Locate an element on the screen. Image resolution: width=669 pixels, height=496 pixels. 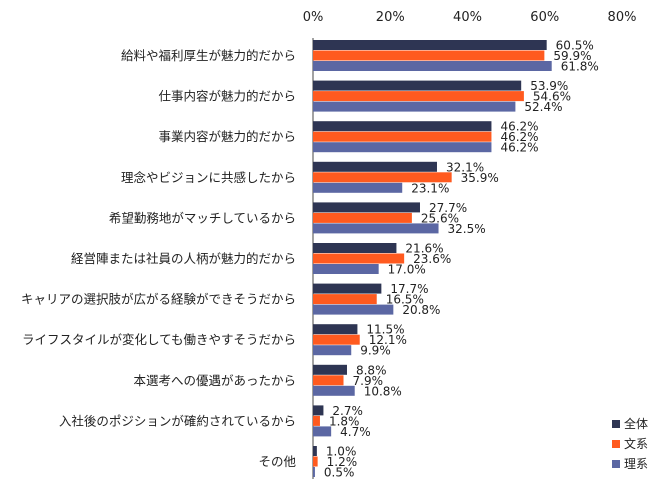
legend-label: 全体 is located at coordinates (636, 423).